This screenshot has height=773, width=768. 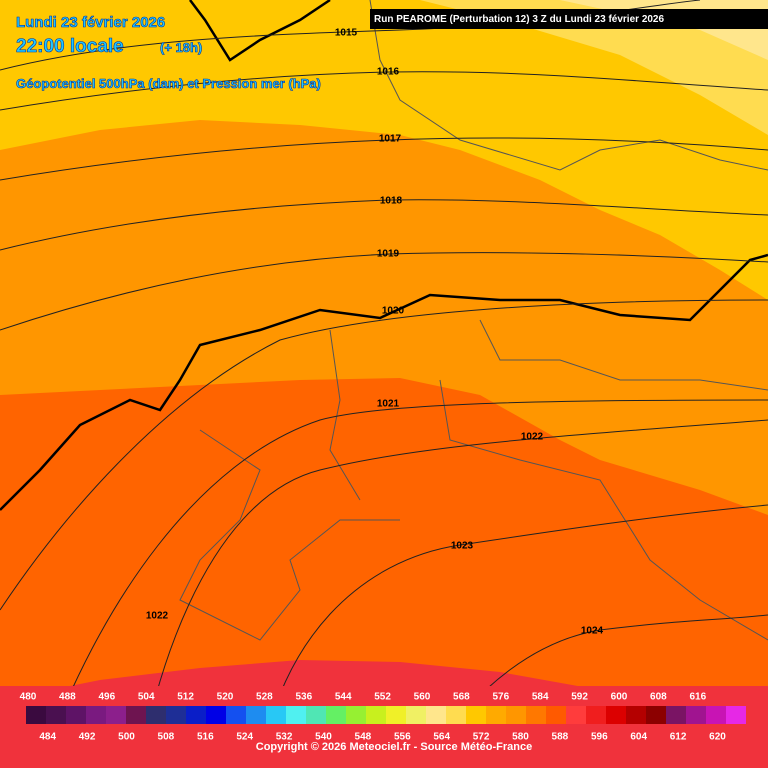 What do you see at coordinates (126, 737) in the screenshot?
I see `scale-label: 500` at bounding box center [126, 737].